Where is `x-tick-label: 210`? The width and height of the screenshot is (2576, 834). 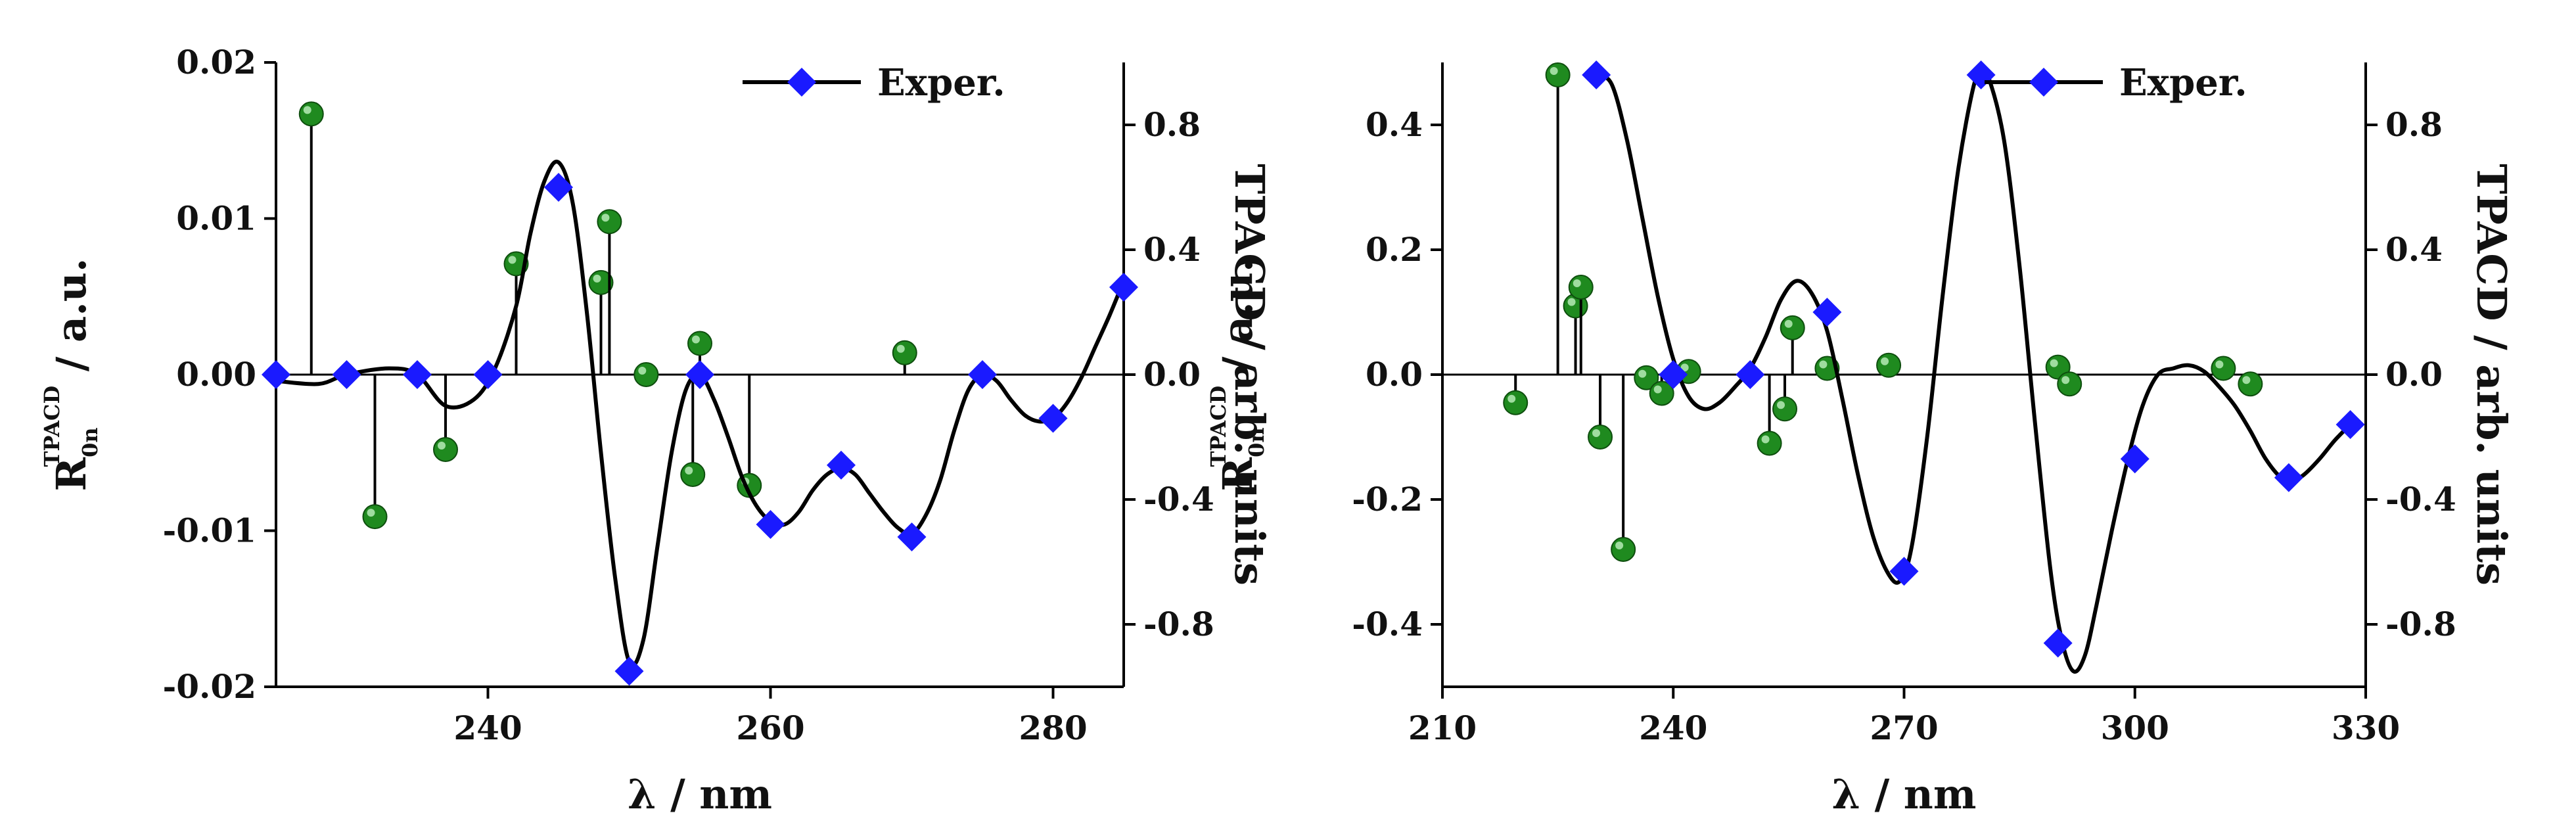 x-tick-label: 210 is located at coordinates (1442, 727).